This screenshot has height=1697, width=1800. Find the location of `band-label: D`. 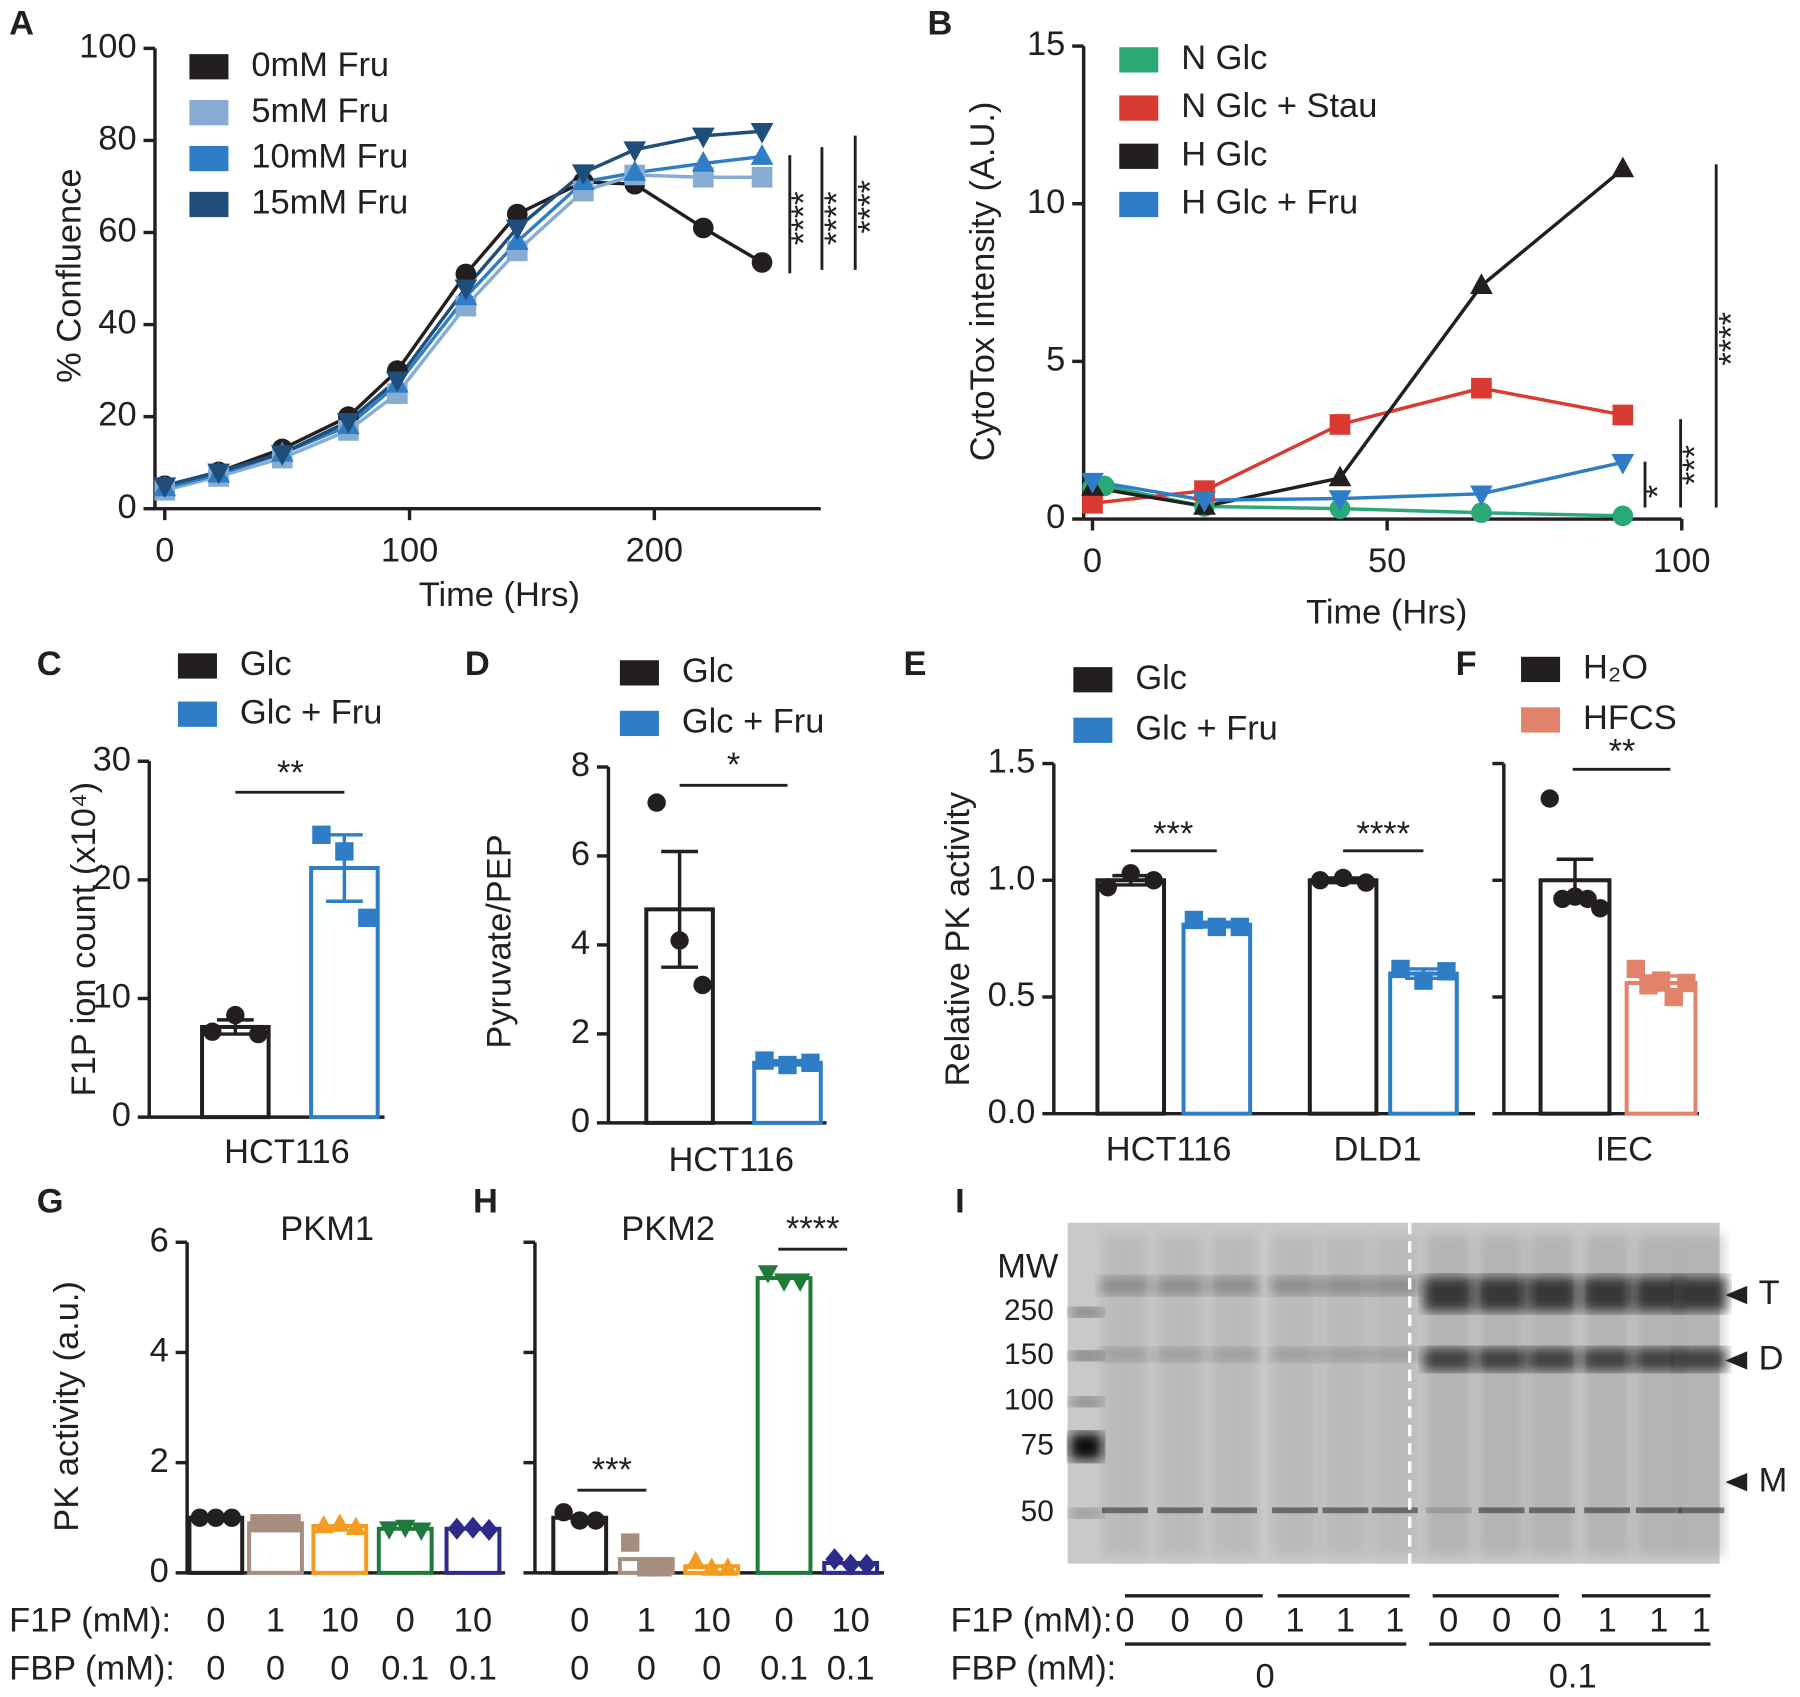

band-label: D is located at coordinates (1771, 1359).